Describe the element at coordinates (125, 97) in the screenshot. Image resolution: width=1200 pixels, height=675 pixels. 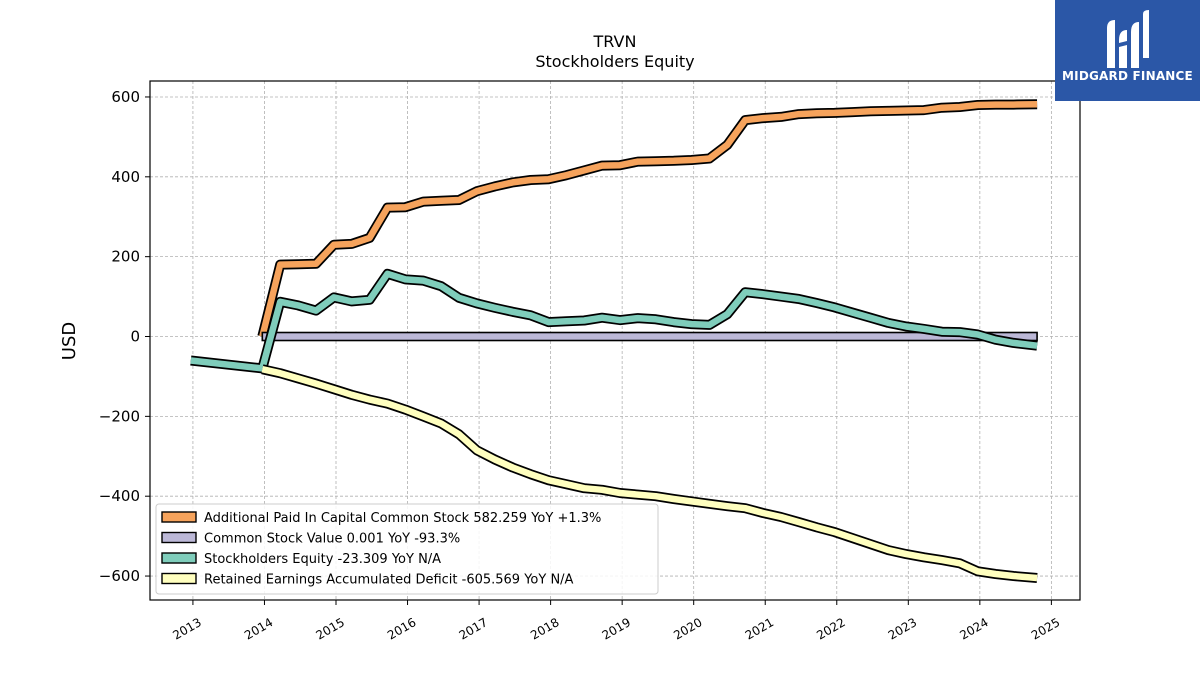
I see `y-tick-label: 600` at that location.